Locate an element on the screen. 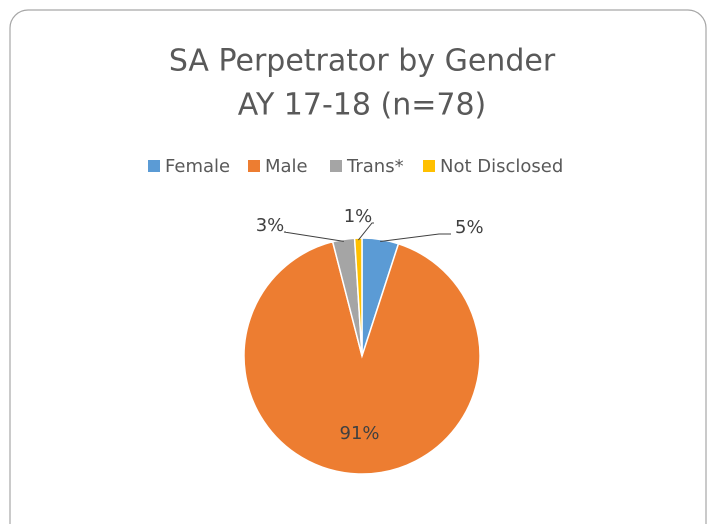 This screenshot has height=524, width=717. data-label: 1% is located at coordinates (358, 216).